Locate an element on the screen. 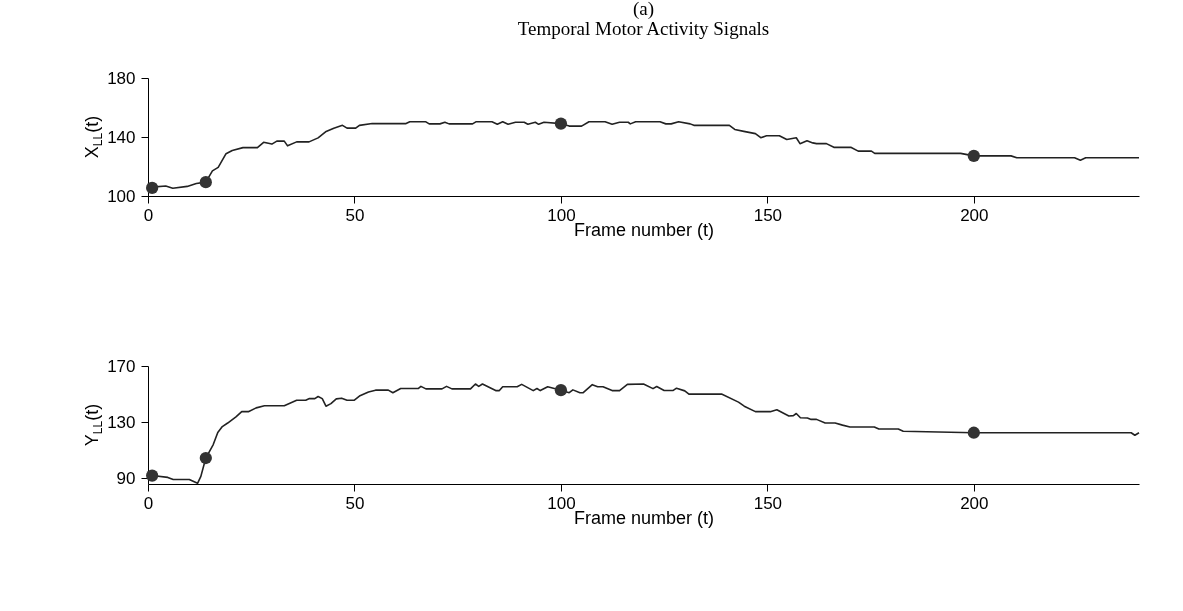  y-tick-label: 140 is located at coordinates (121, 137).